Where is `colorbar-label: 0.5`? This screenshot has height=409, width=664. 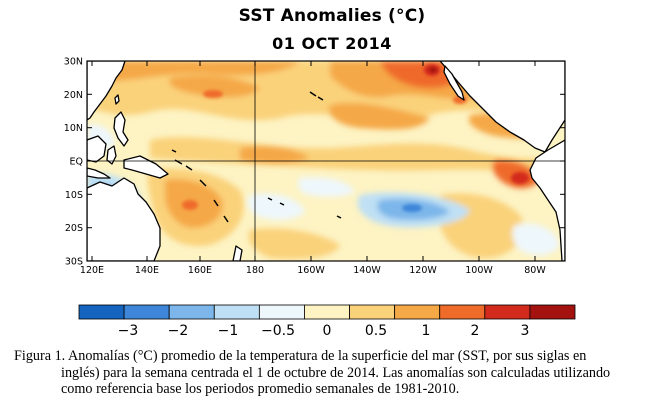
colorbar-label: 0.5 is located at coordinates (376, 331).